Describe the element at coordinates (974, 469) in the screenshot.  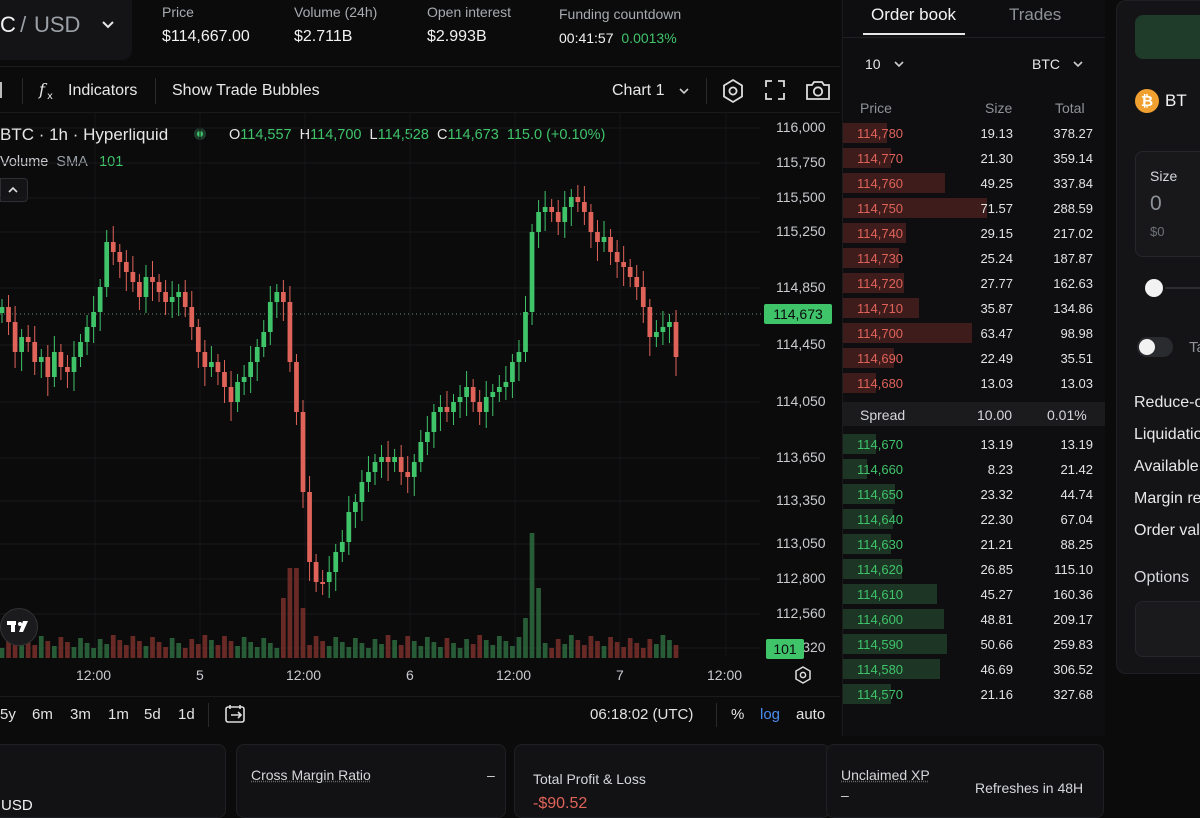
I see `bid-row: 114,660 8.23 21.42` at that location.